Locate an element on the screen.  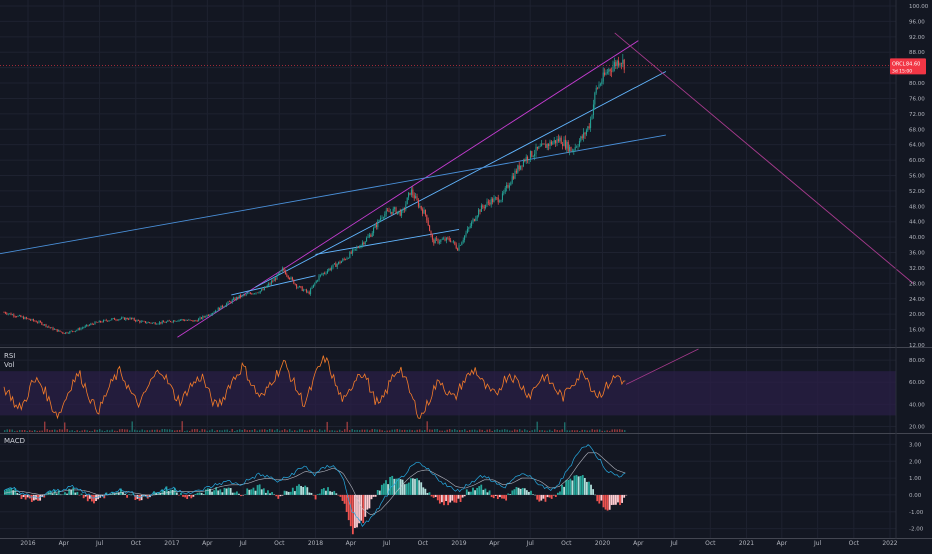
y-tick-label: 56.00 is located at coordinates (917, 177).